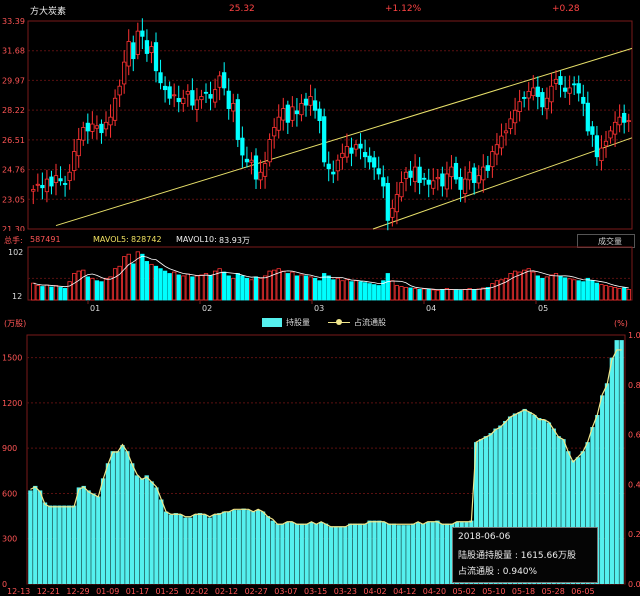 Image resolution: width=640 pixels, height=596 pixels. What do you see at coordinates (464, 591) in the screenshot?
I see `date-tick-label: 05-02` at bounding box center [464, 591].